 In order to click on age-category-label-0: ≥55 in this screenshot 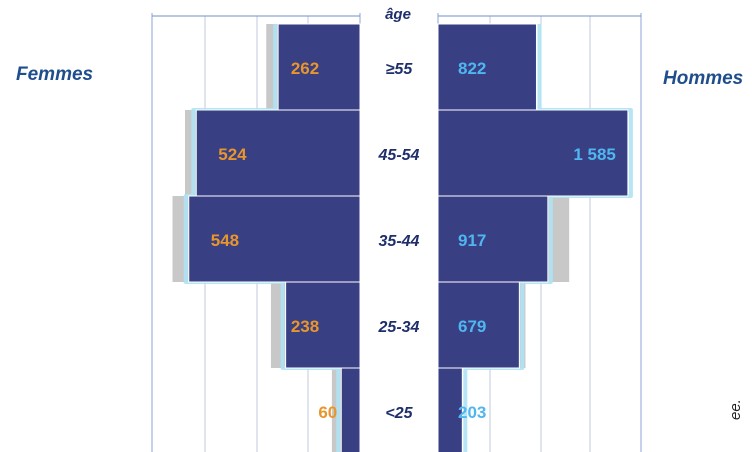, I will do `click(400, 69)`.